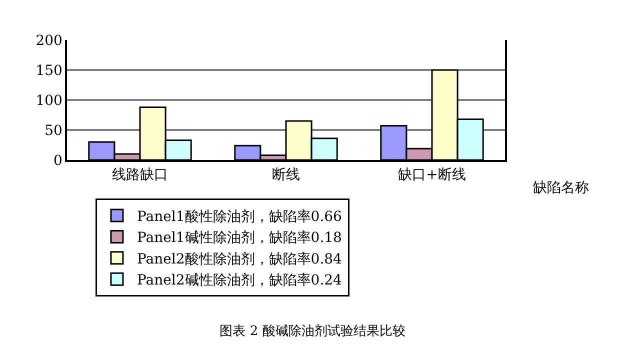  What do you see at coordinates (239, 259) in the screenshot?
I see `legend-label: Panel2酸性除油剂，缺陷率0.84` at bounding box center [239, 259].